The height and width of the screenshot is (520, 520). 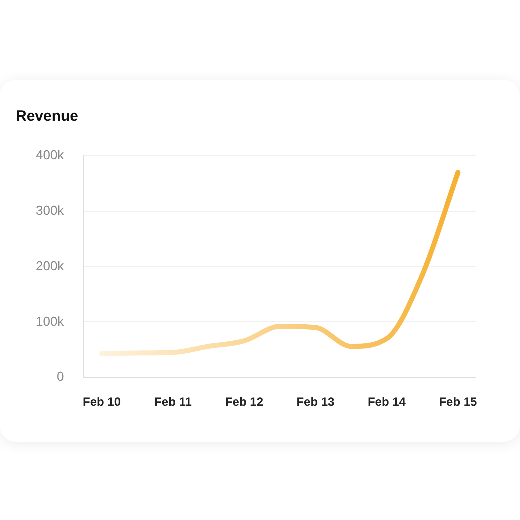 What do you see at coordinates (47, 117) in the screenshot?
I see `chart-title: Revenue` at bounding box center [47, 117].